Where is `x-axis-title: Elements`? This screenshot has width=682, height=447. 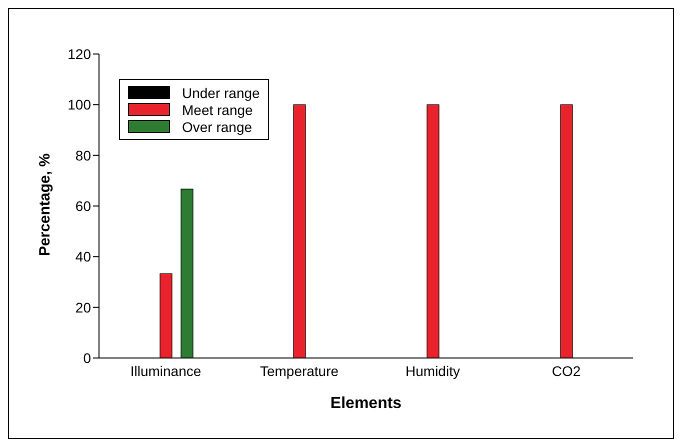
x-axis-title: Elements is located at coordinates (366, 403).